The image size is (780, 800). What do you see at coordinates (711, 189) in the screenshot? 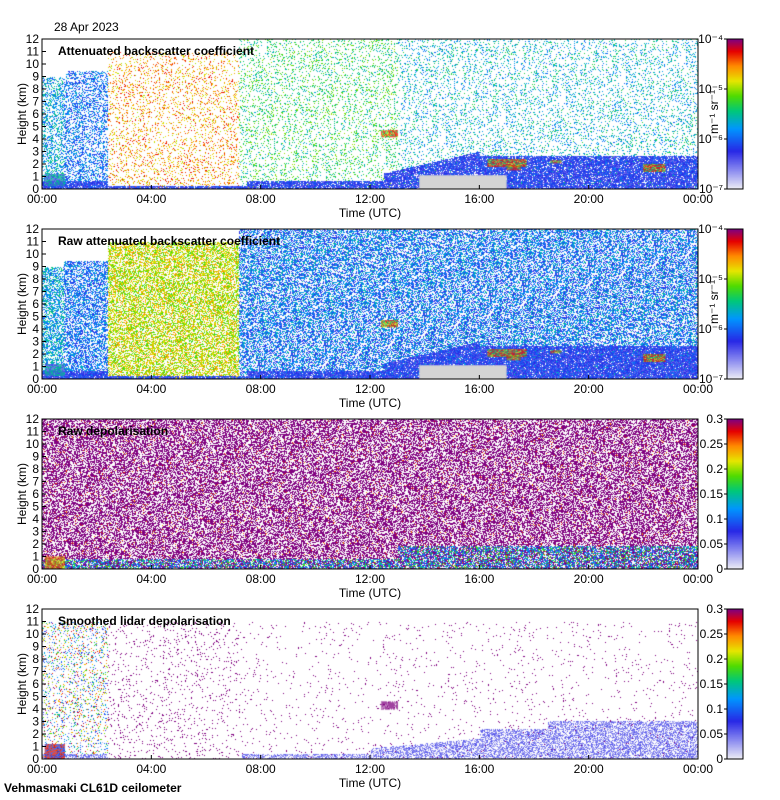
I see `colorbar-tick-label: 10⁻⁷` at bounding box center [711, 189].